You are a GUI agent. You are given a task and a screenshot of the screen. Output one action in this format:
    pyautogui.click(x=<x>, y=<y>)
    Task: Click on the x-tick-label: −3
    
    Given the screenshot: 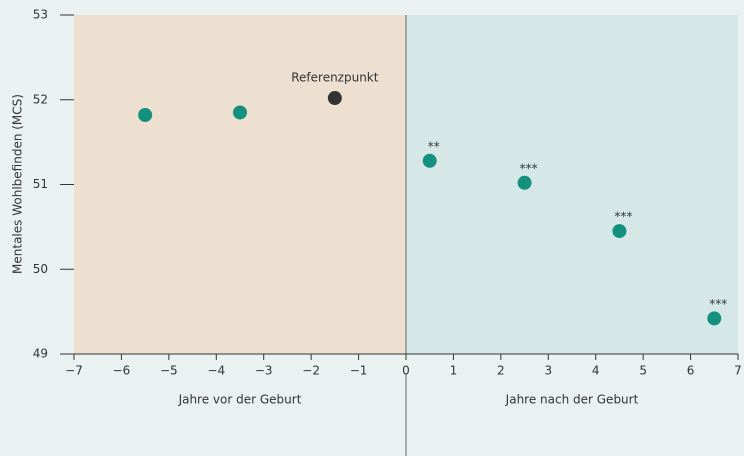 What is the action you would take?
    pyautogui.click(x=264, y=371)
    